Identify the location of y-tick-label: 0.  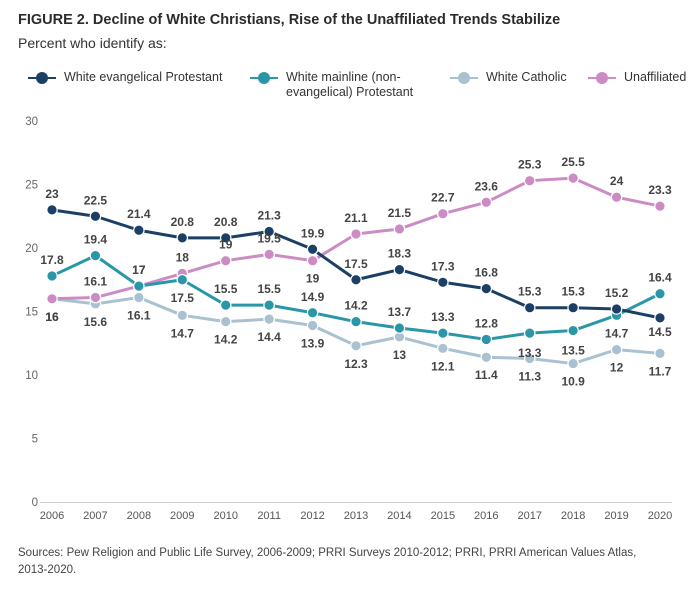
(35, 503).